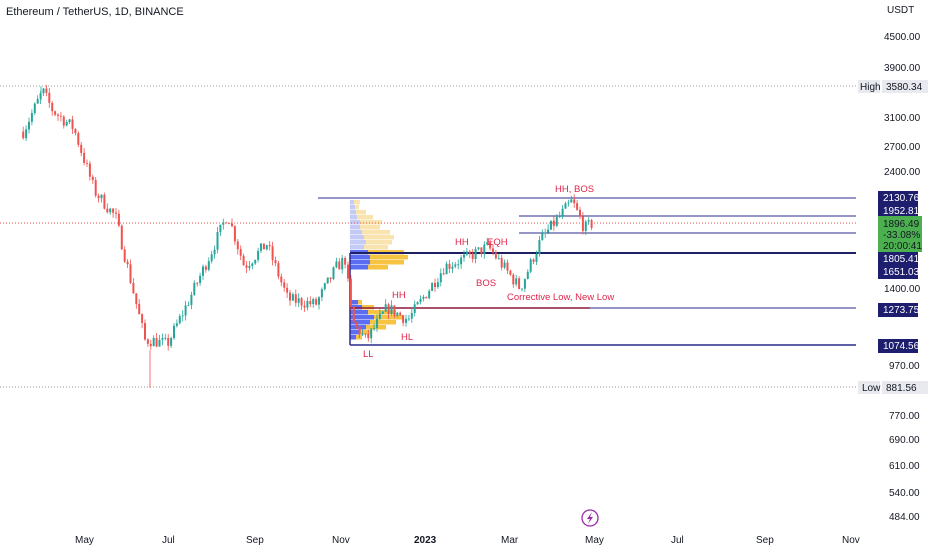  Describe the element at coordinates (869, 86) in the screenshot. I see `high-label-box` at that location.